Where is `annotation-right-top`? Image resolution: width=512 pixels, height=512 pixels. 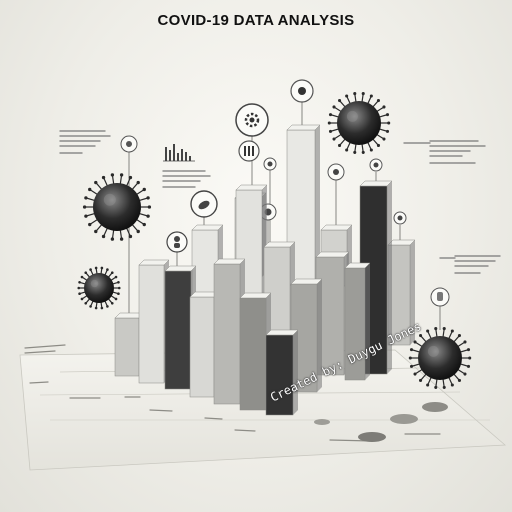 annotation-right-top is located at coordinates (457, 152).